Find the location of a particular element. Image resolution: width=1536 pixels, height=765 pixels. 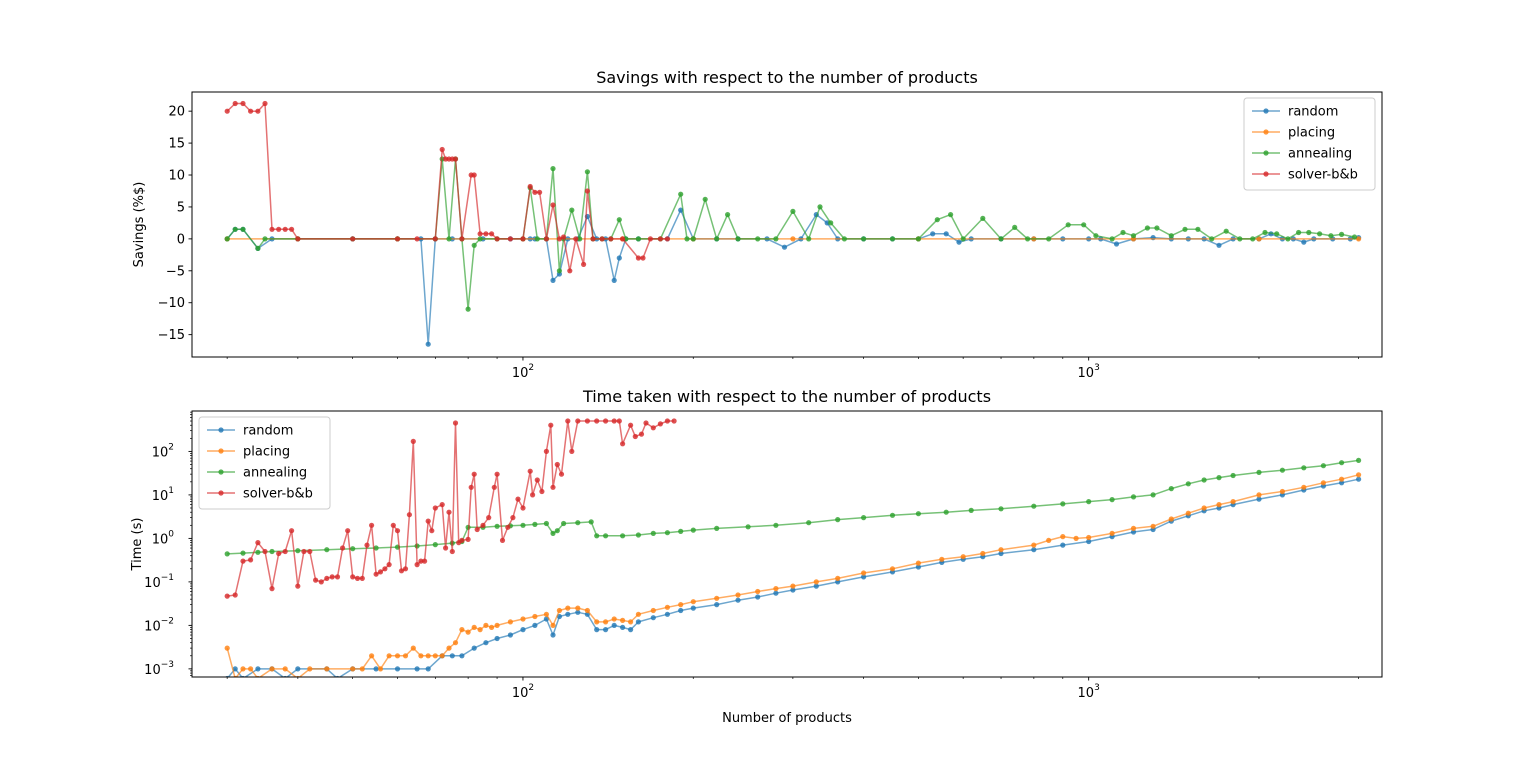

legend-entry-annealing: annealing is located at coordinates (1320, 154).